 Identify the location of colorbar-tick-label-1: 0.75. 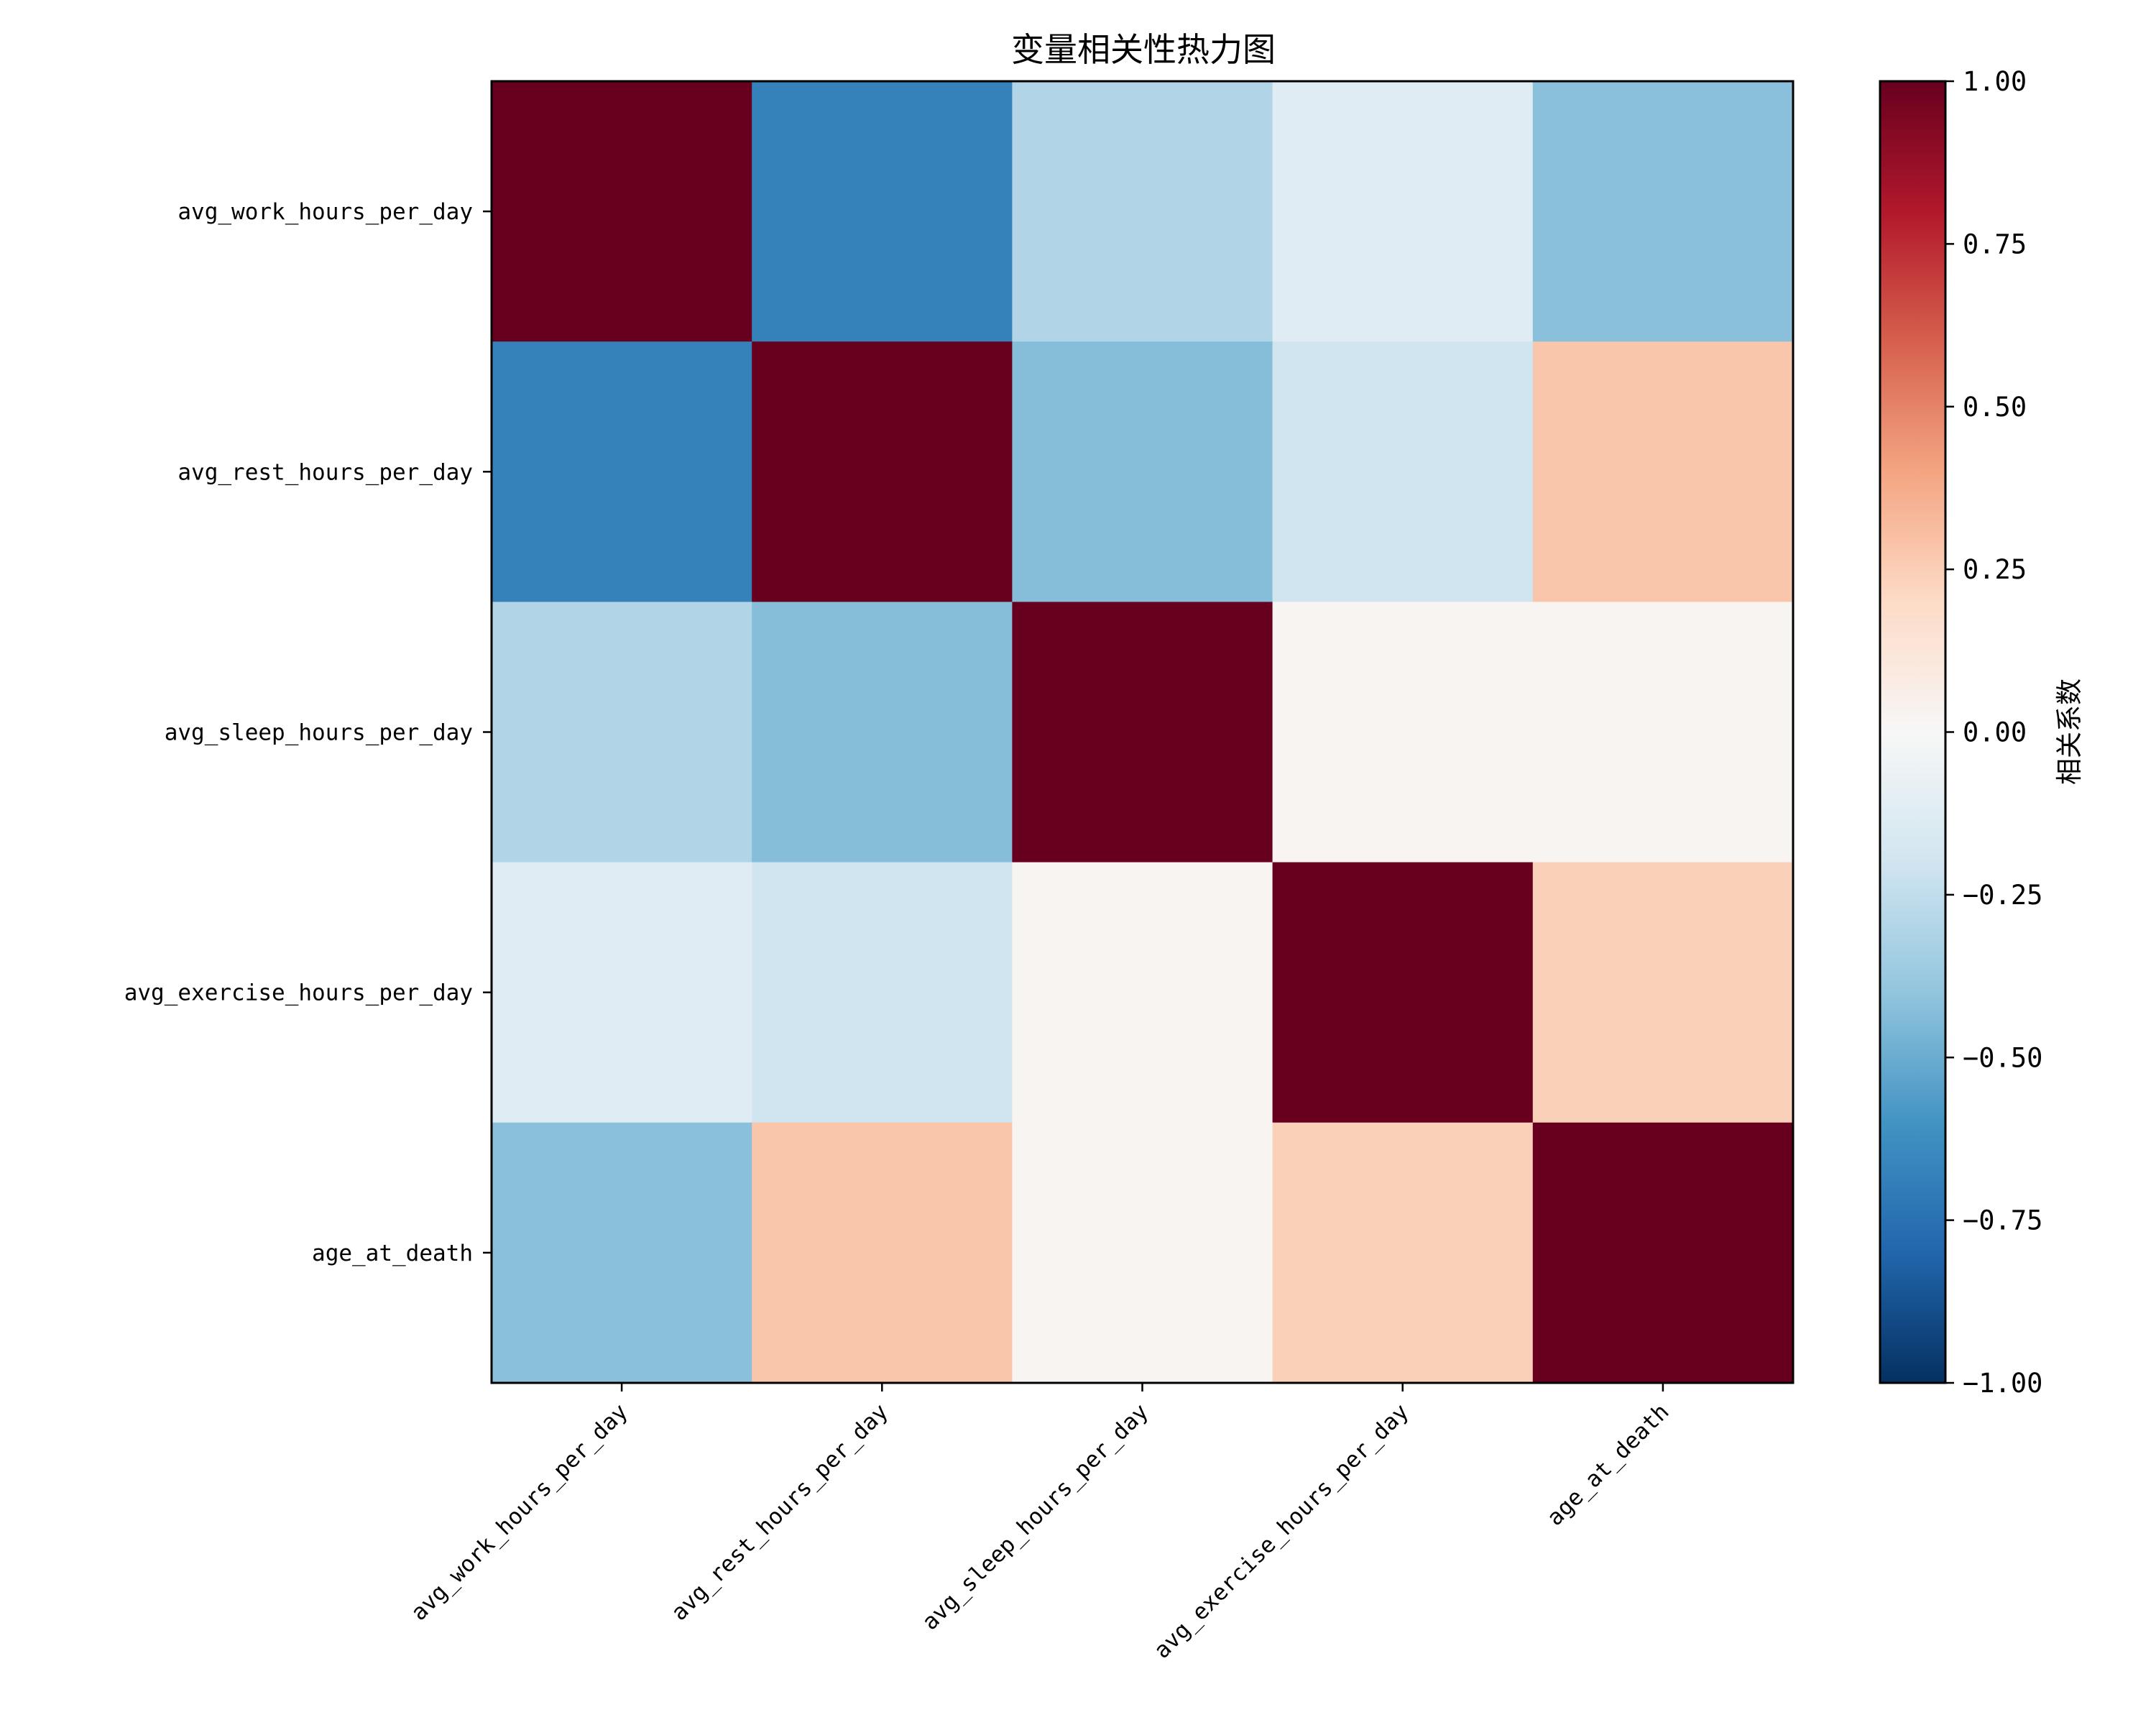
(1995, 244).